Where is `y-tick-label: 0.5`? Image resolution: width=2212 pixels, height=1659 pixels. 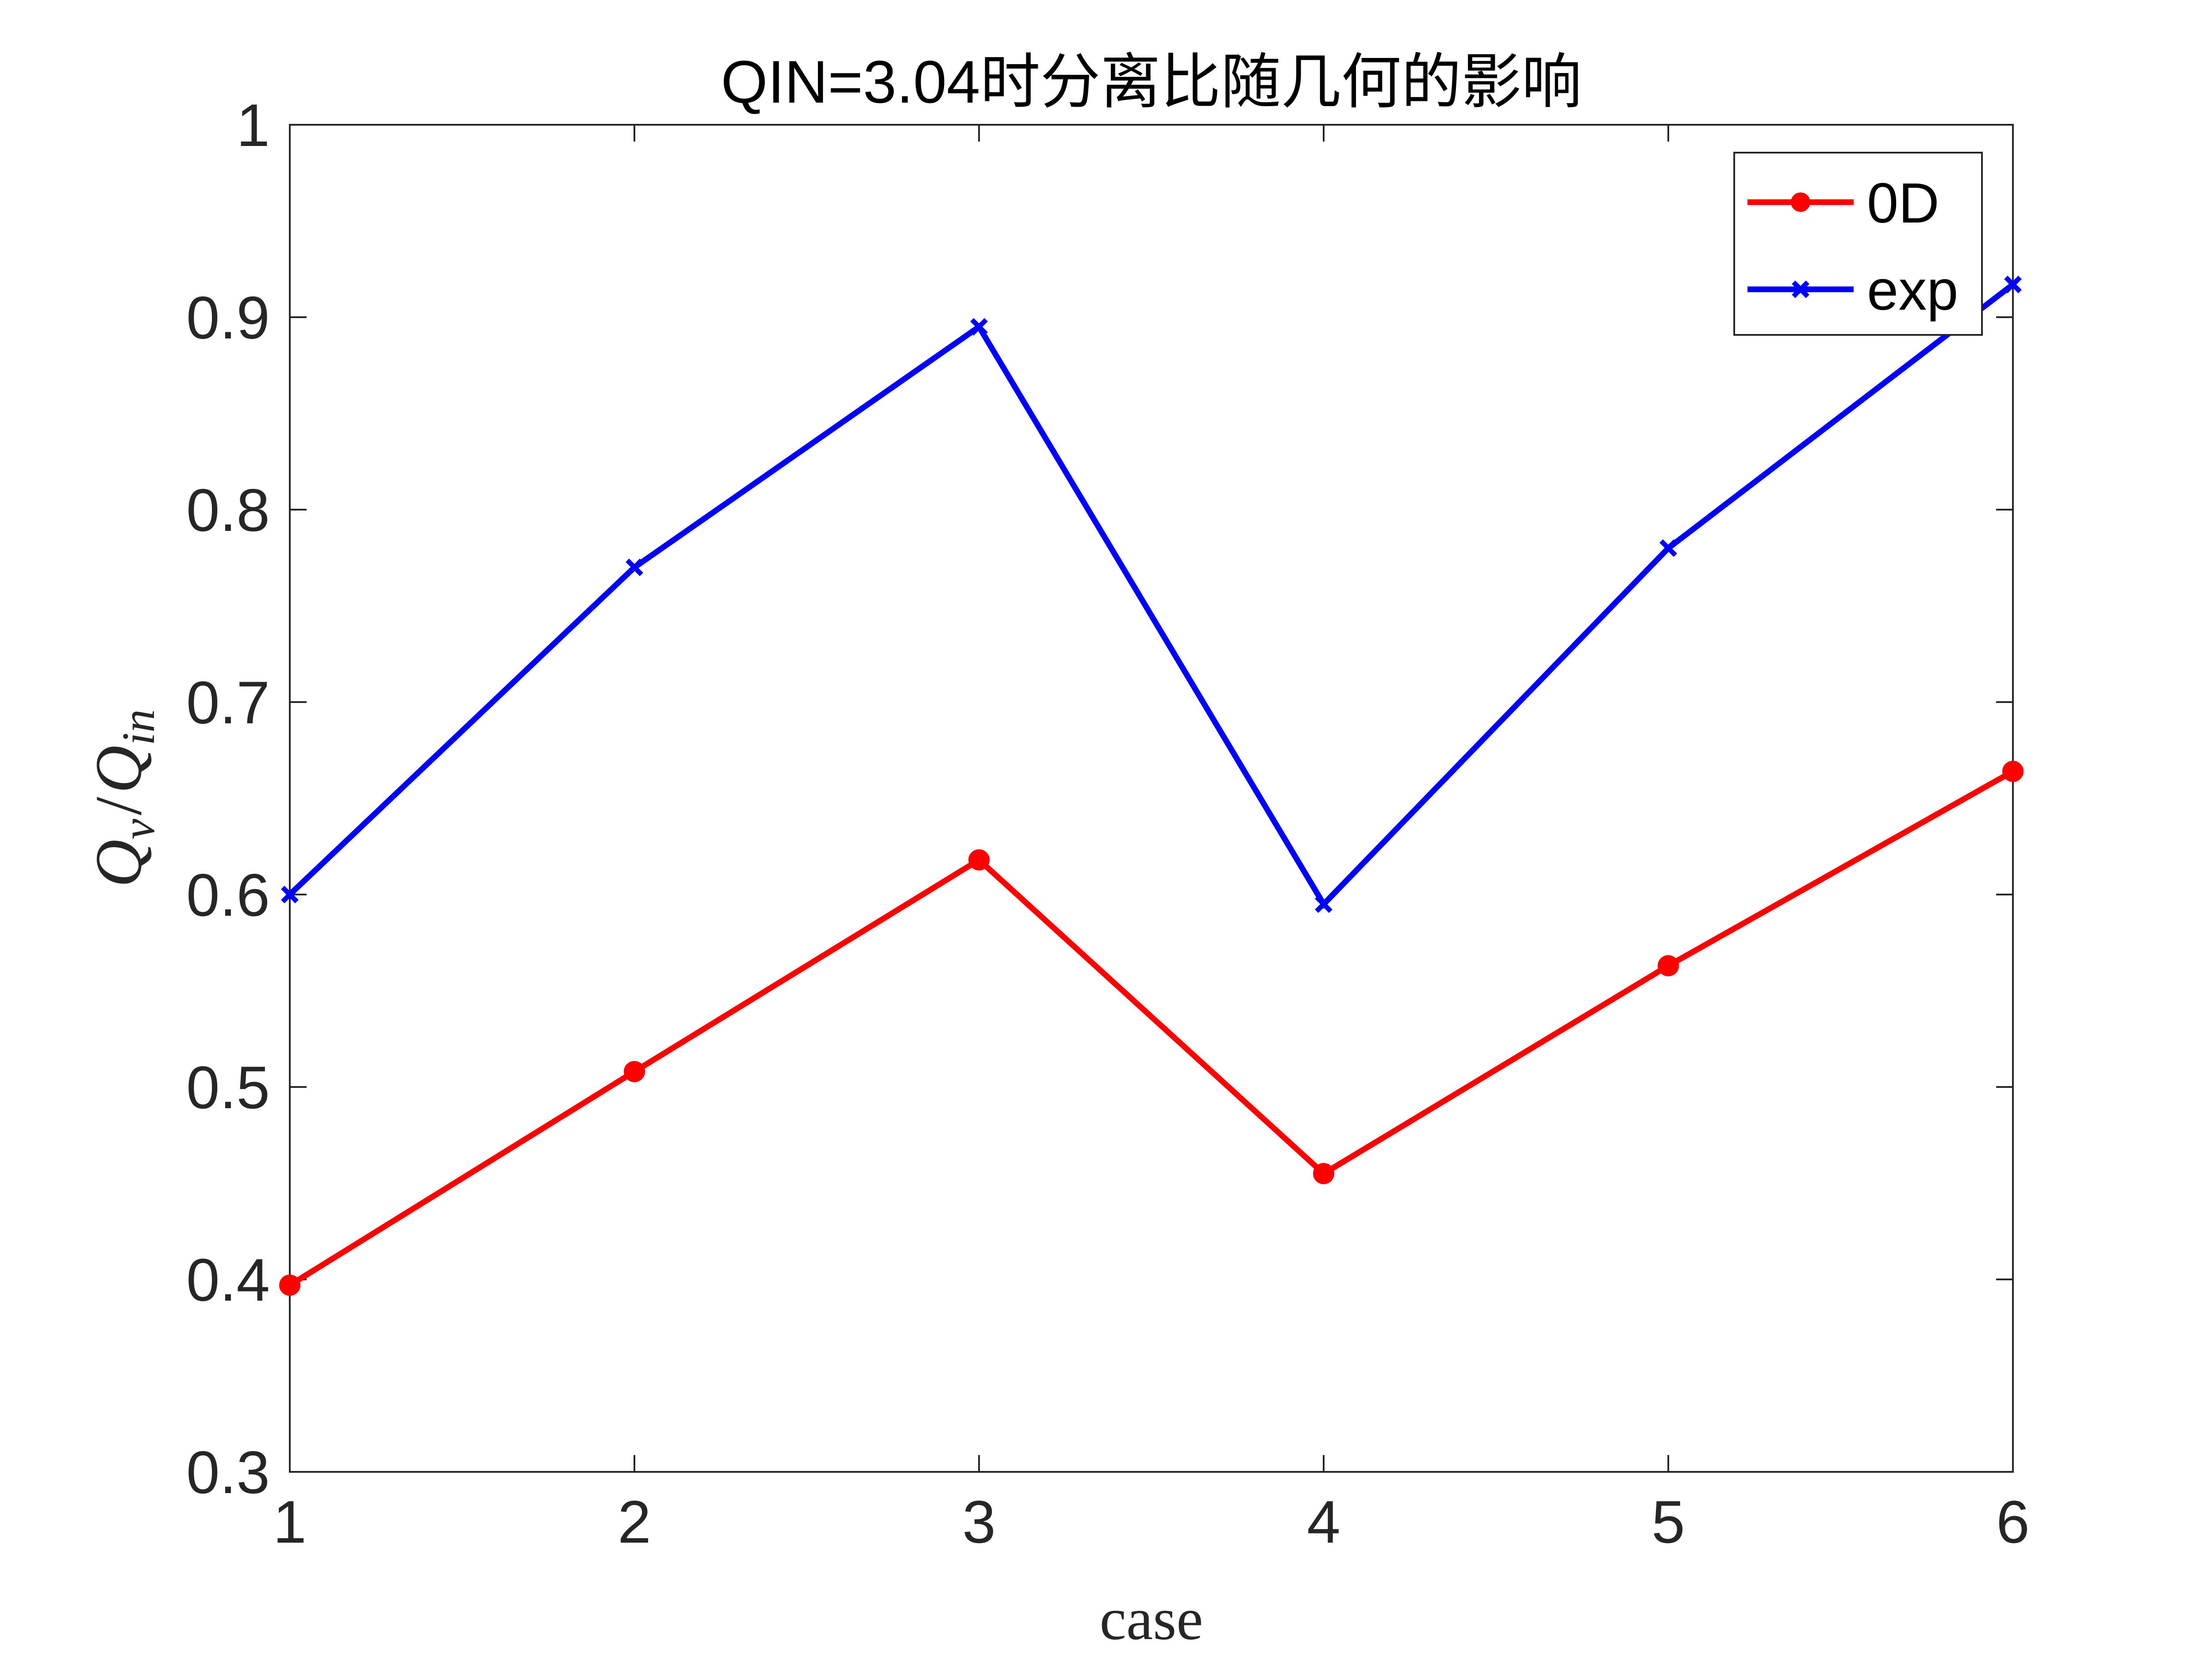
y-tick-label: 0.5 is located at coordinates (228, 1087).